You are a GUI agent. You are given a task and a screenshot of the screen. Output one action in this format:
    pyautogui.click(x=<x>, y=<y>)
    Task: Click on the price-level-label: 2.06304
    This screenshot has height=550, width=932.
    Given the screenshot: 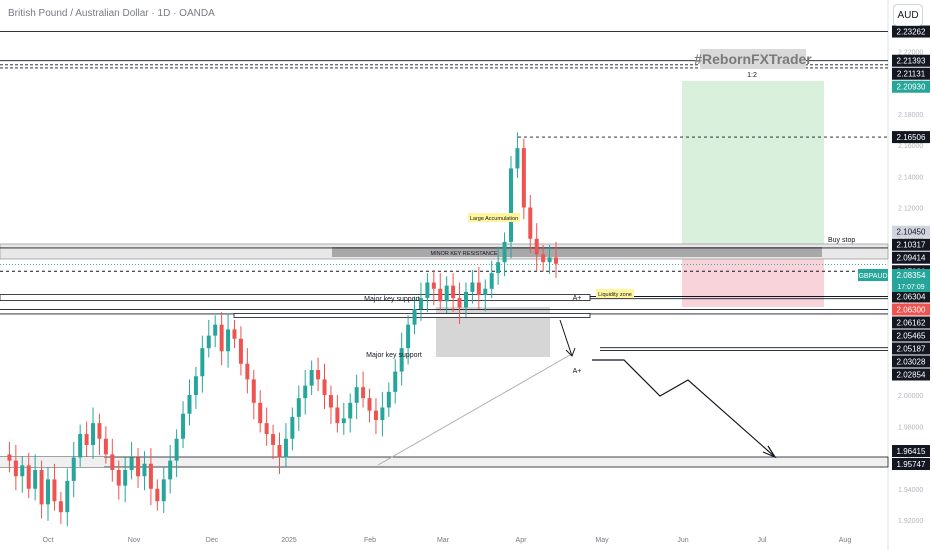 What is the action you would take?
    pyautogui.click(x=911, y=297)
    